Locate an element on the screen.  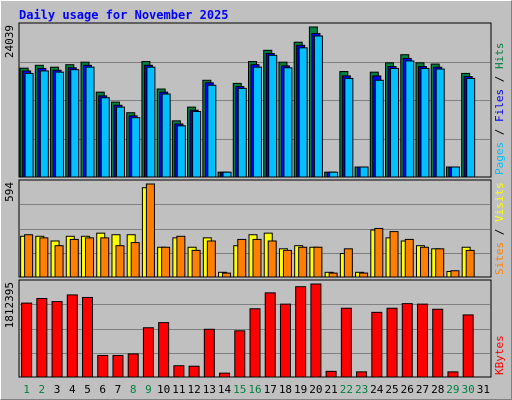
x-tick-label-13: 13 is located at coordinates (209, 389).